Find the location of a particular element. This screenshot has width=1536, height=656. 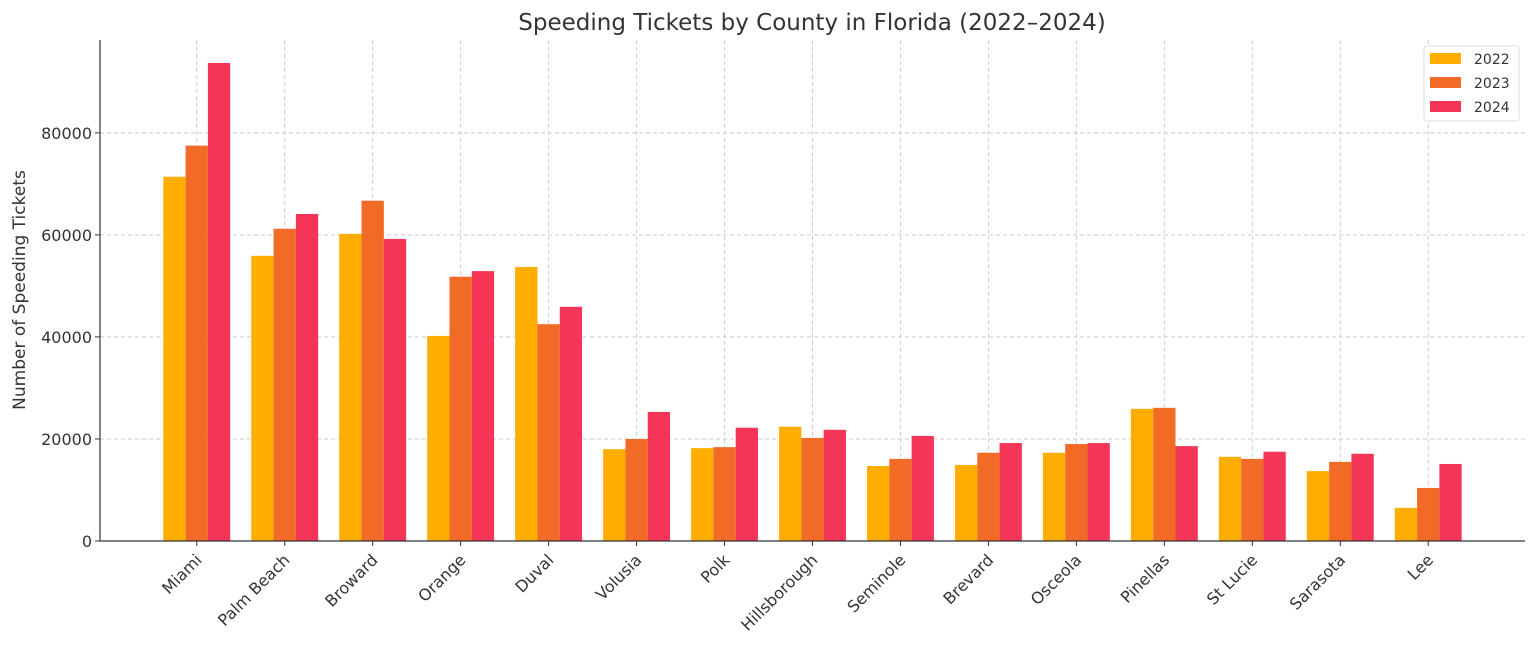

legend-label: 2022 is located at coordinates (1492, 60).